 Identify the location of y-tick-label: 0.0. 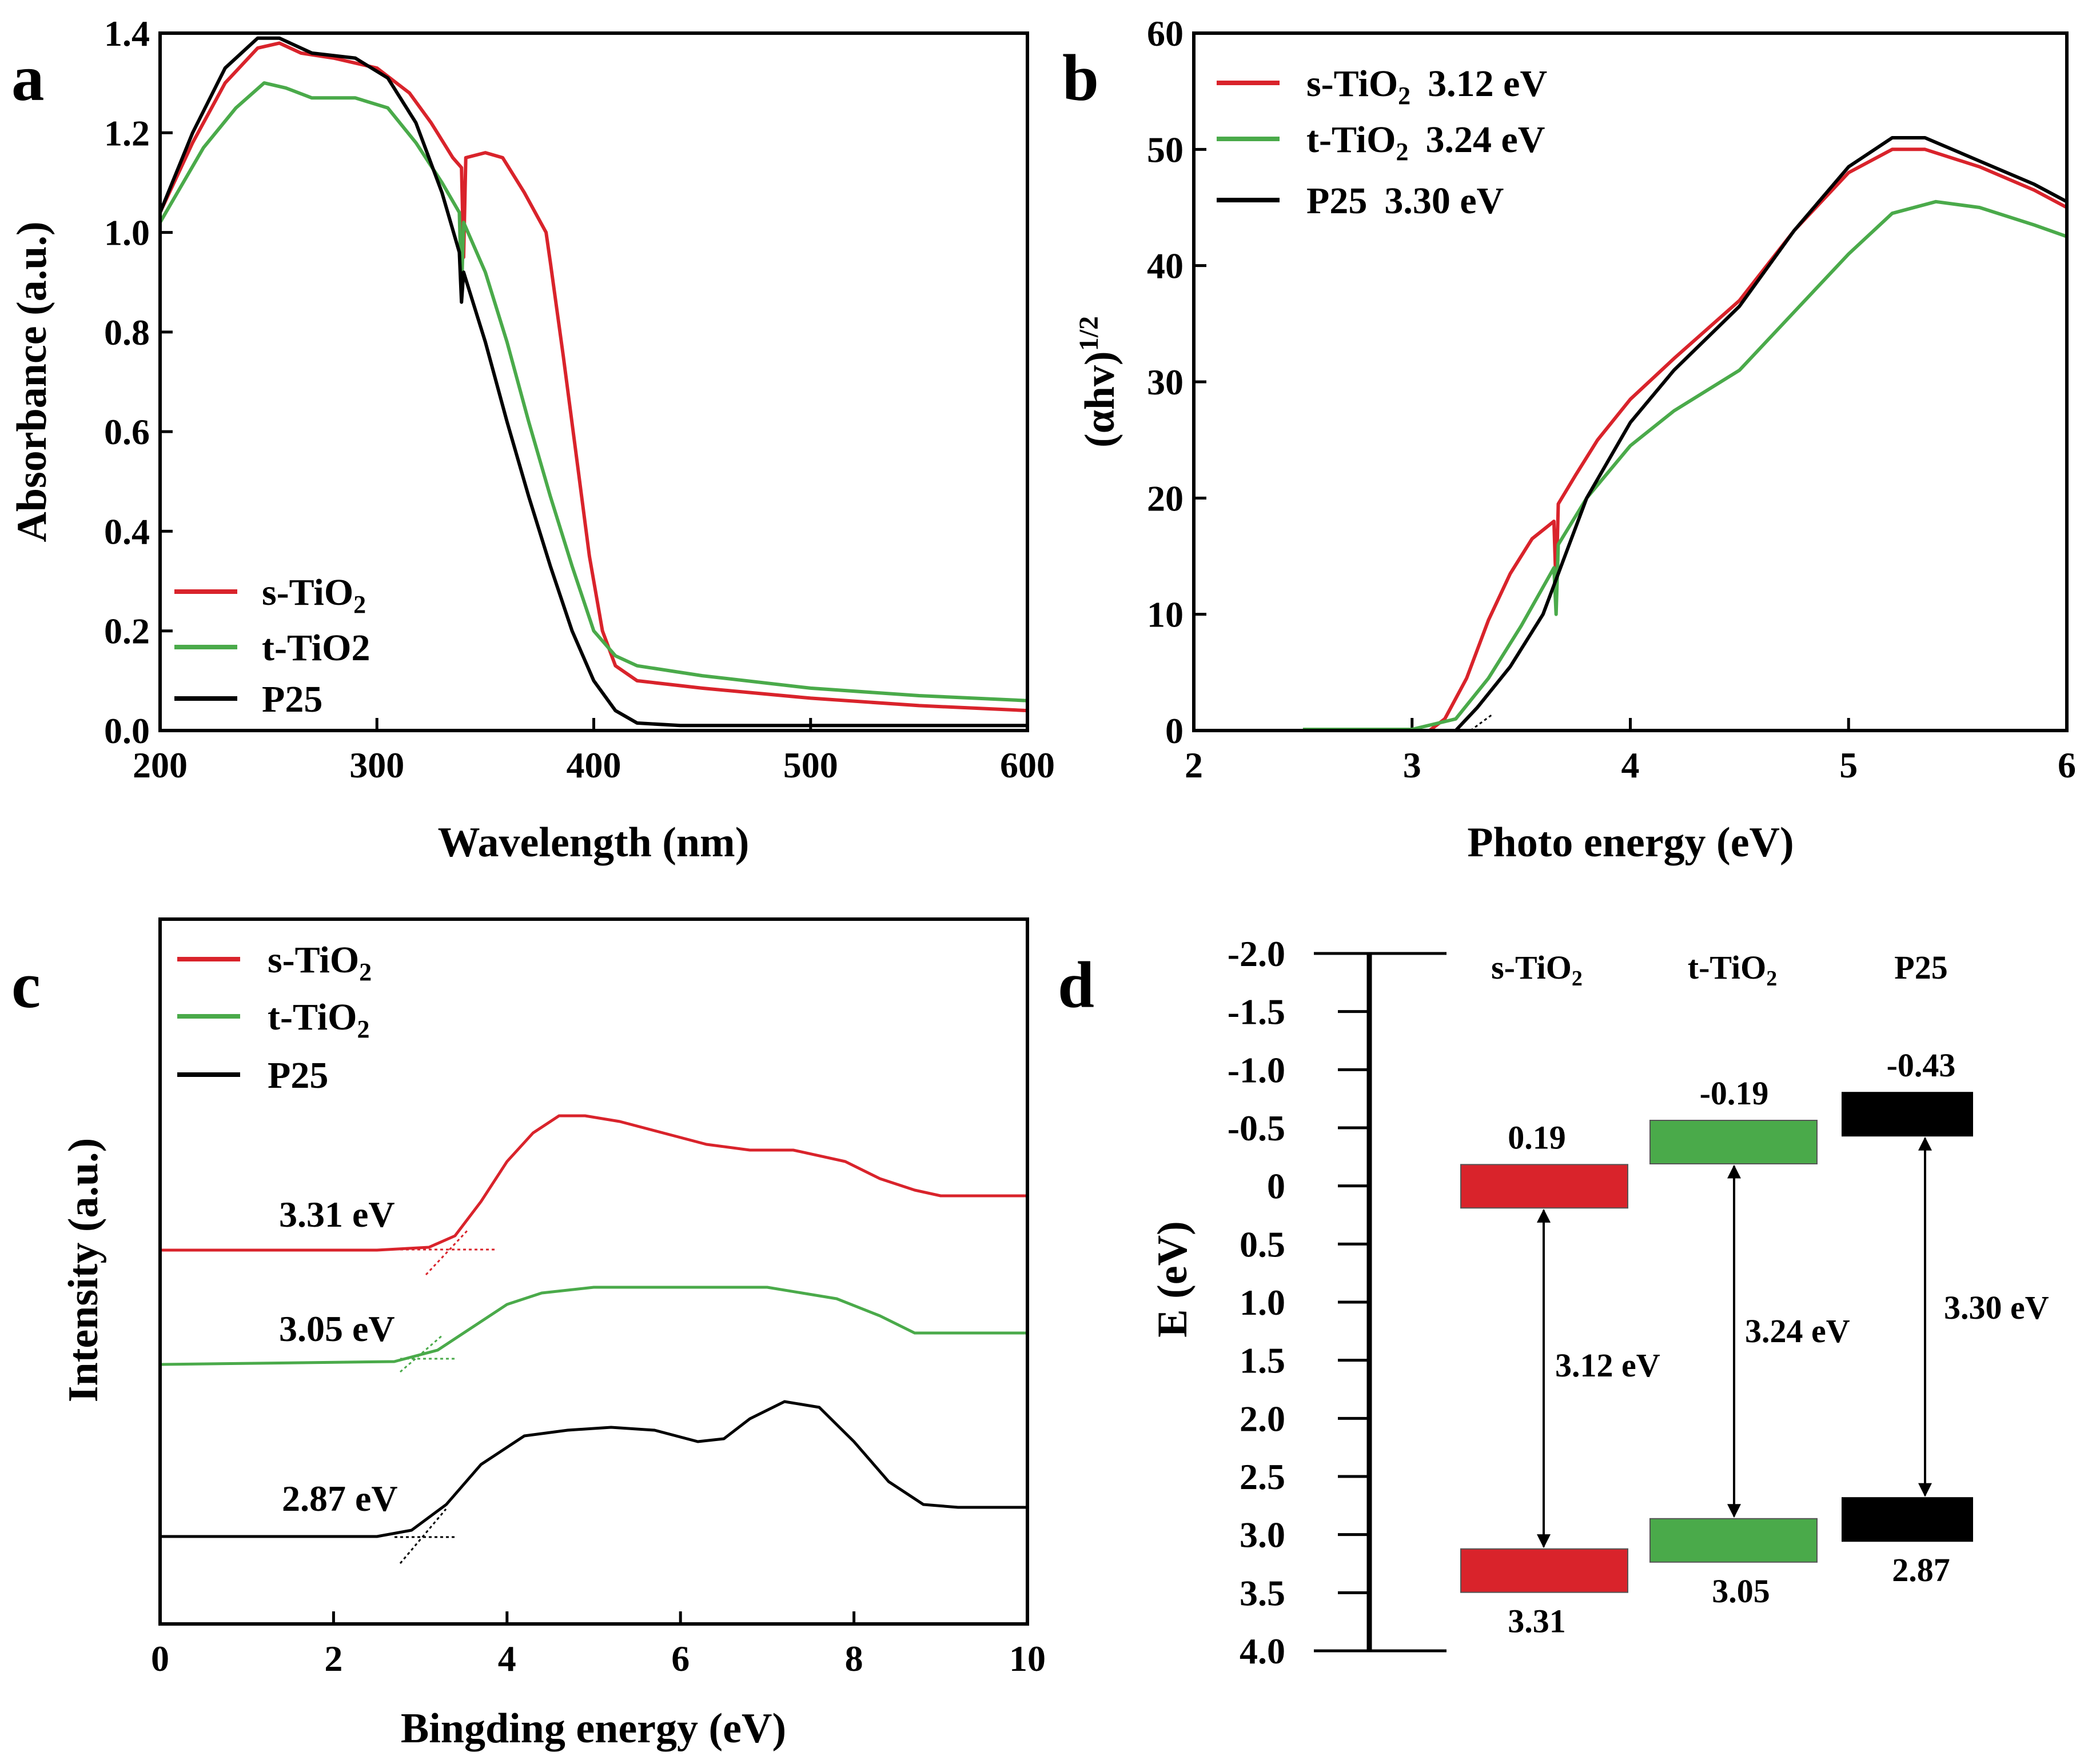
(127, 731).